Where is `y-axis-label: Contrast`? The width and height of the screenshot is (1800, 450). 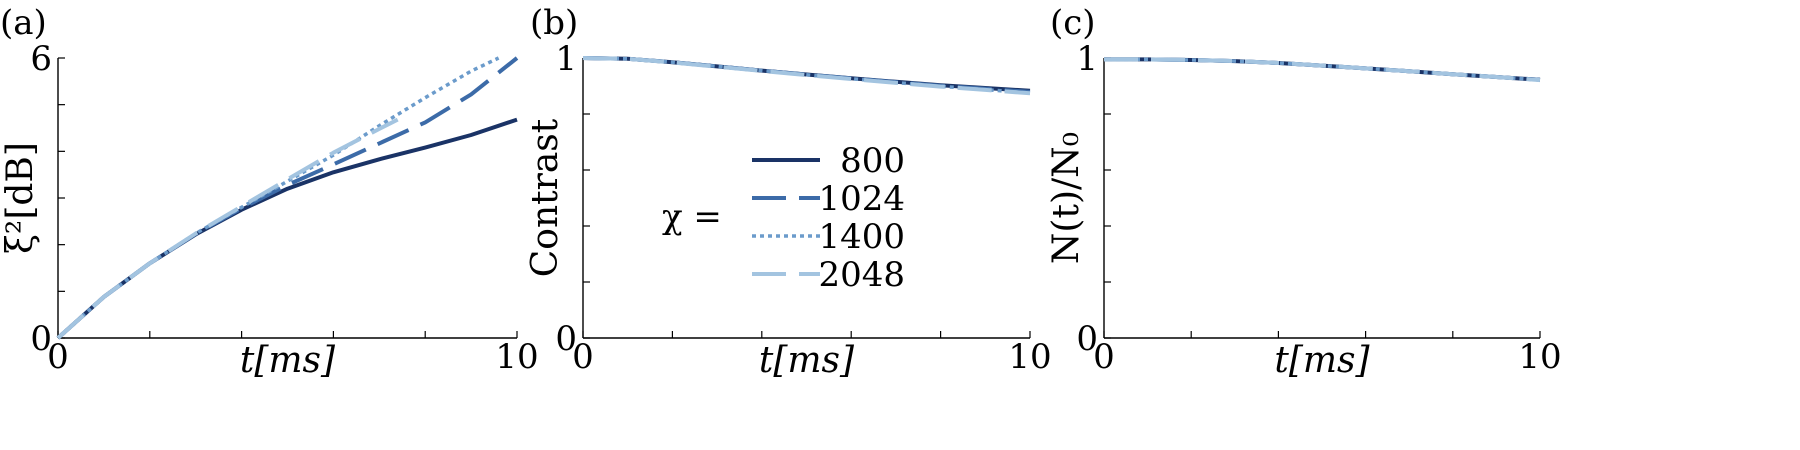
y-axis-label: Contrast is located at coordinates (545, 197).